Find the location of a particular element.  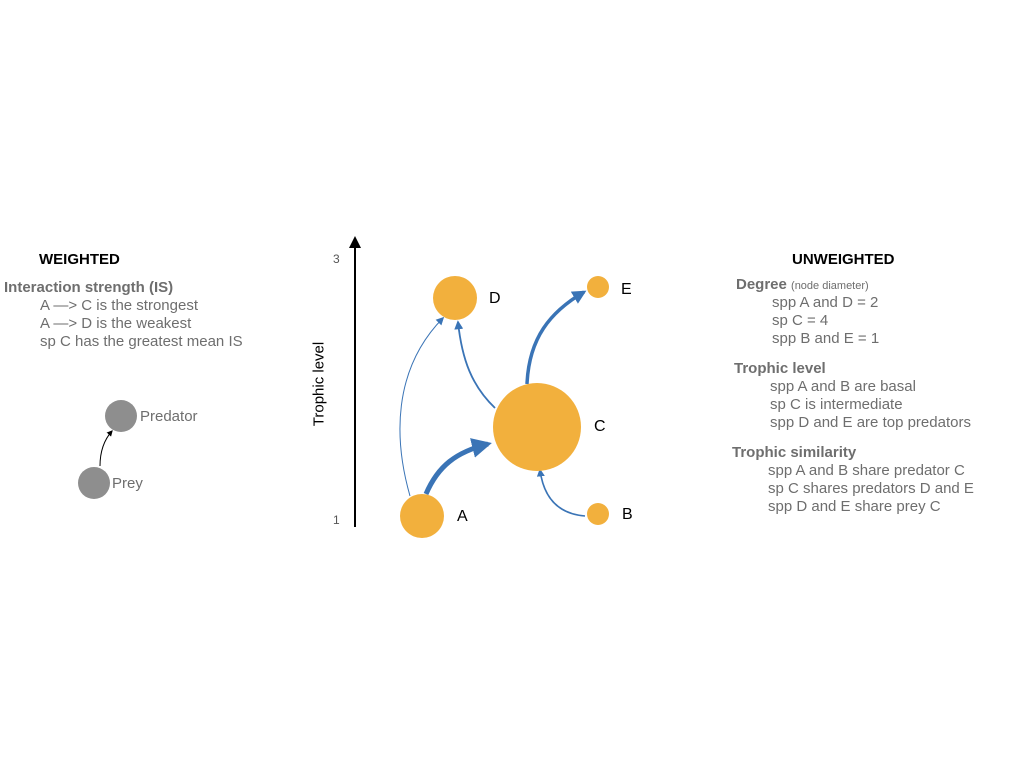

edge-c-to-d is located at coordinates (475, 364).